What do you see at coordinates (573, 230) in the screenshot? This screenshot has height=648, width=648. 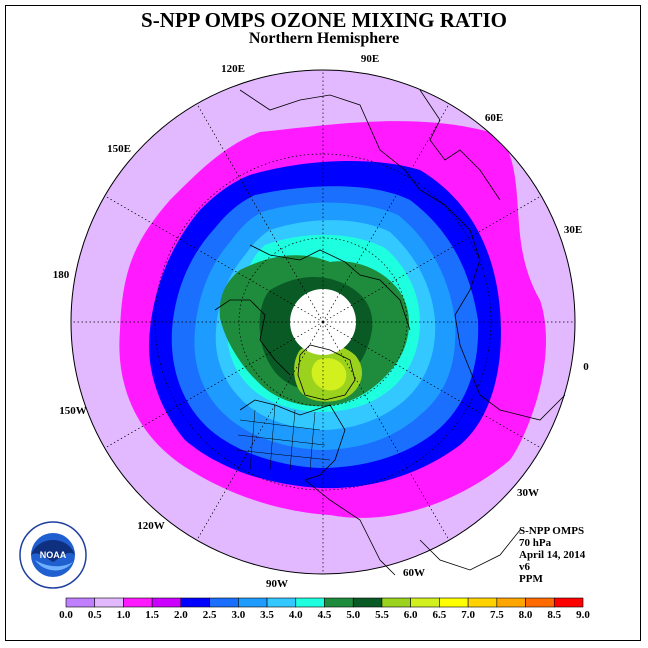 I see `lon-label-30e: 30E` at bounding box center [573, 230].